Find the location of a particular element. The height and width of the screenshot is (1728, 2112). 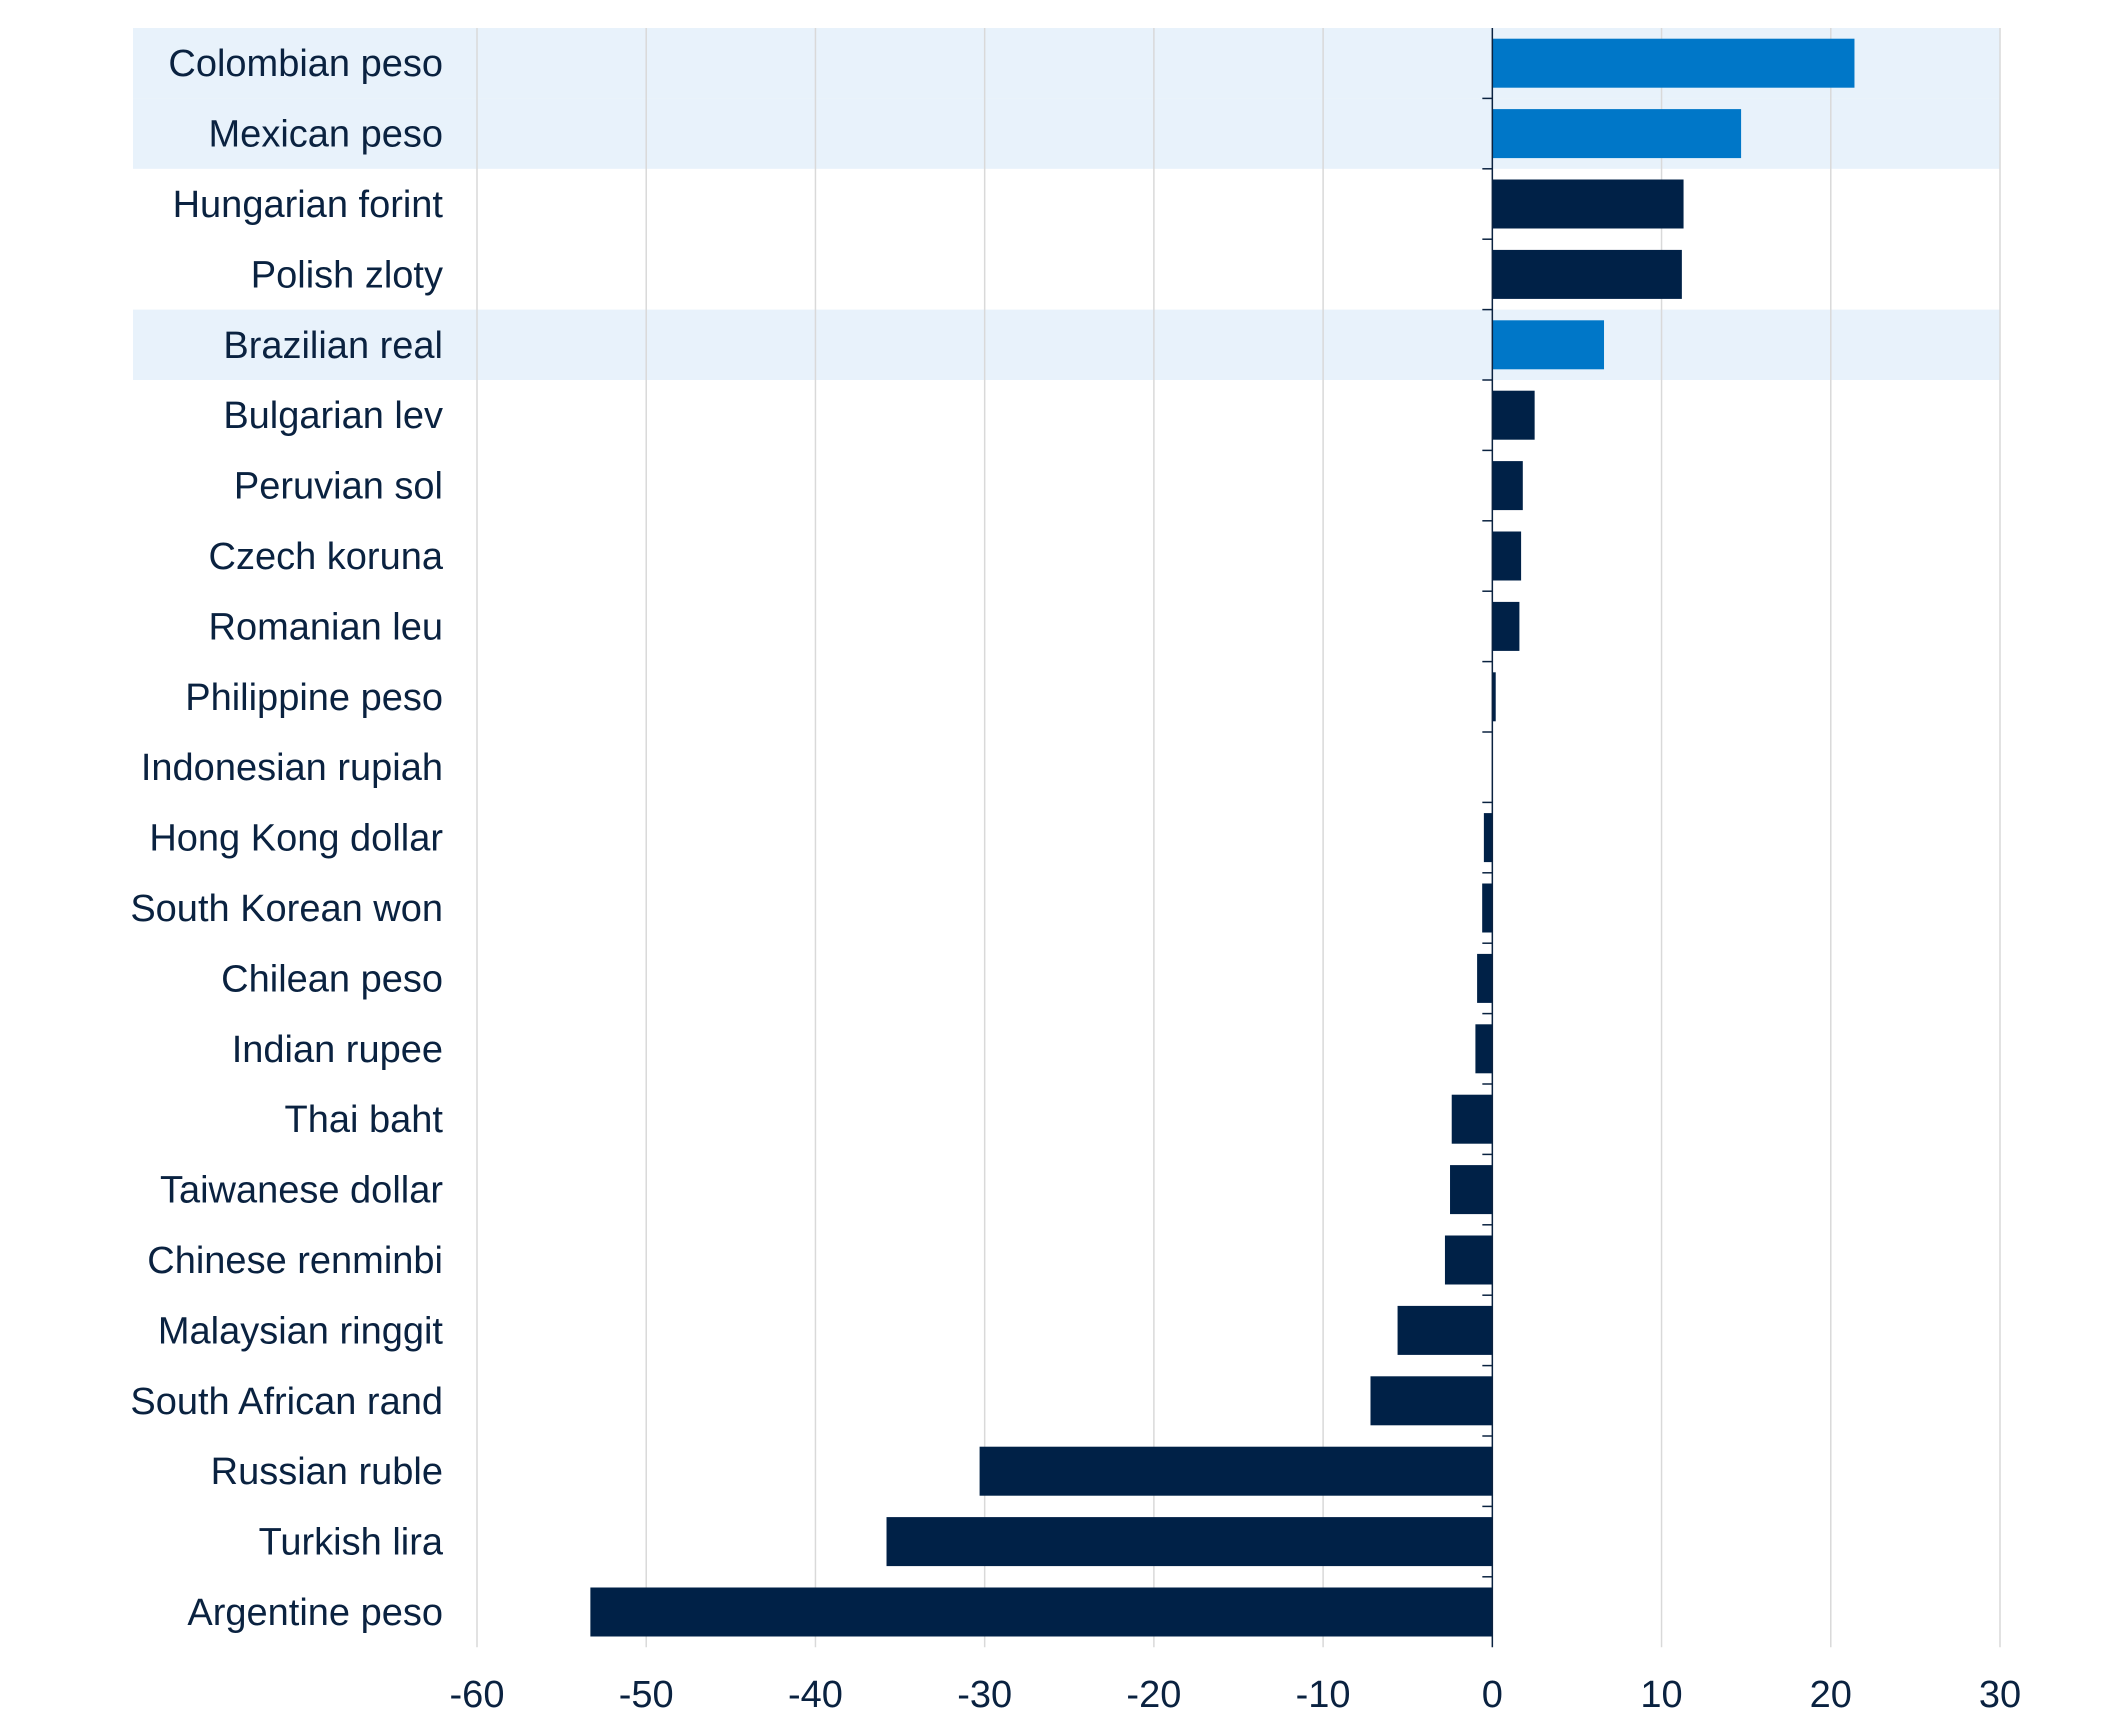

bar-chinese-renminbi is located at coordinates (1468, 1260).